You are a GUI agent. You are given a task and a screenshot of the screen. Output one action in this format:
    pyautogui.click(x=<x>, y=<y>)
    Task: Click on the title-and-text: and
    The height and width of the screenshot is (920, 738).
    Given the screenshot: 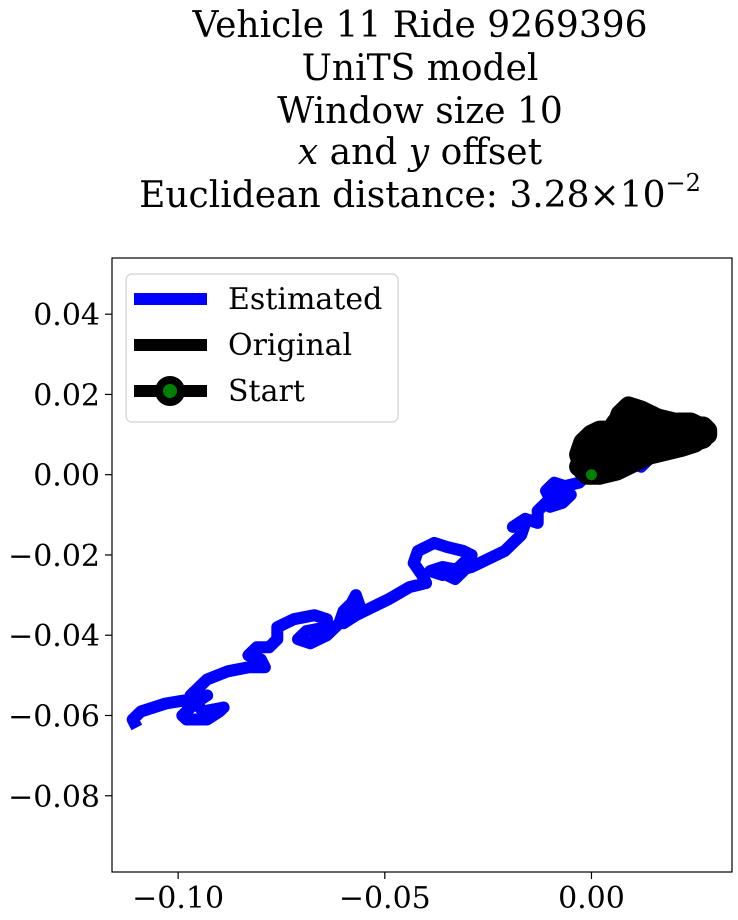 What is the action you would take?
    pyautogui.click(x=363, y=152)
    